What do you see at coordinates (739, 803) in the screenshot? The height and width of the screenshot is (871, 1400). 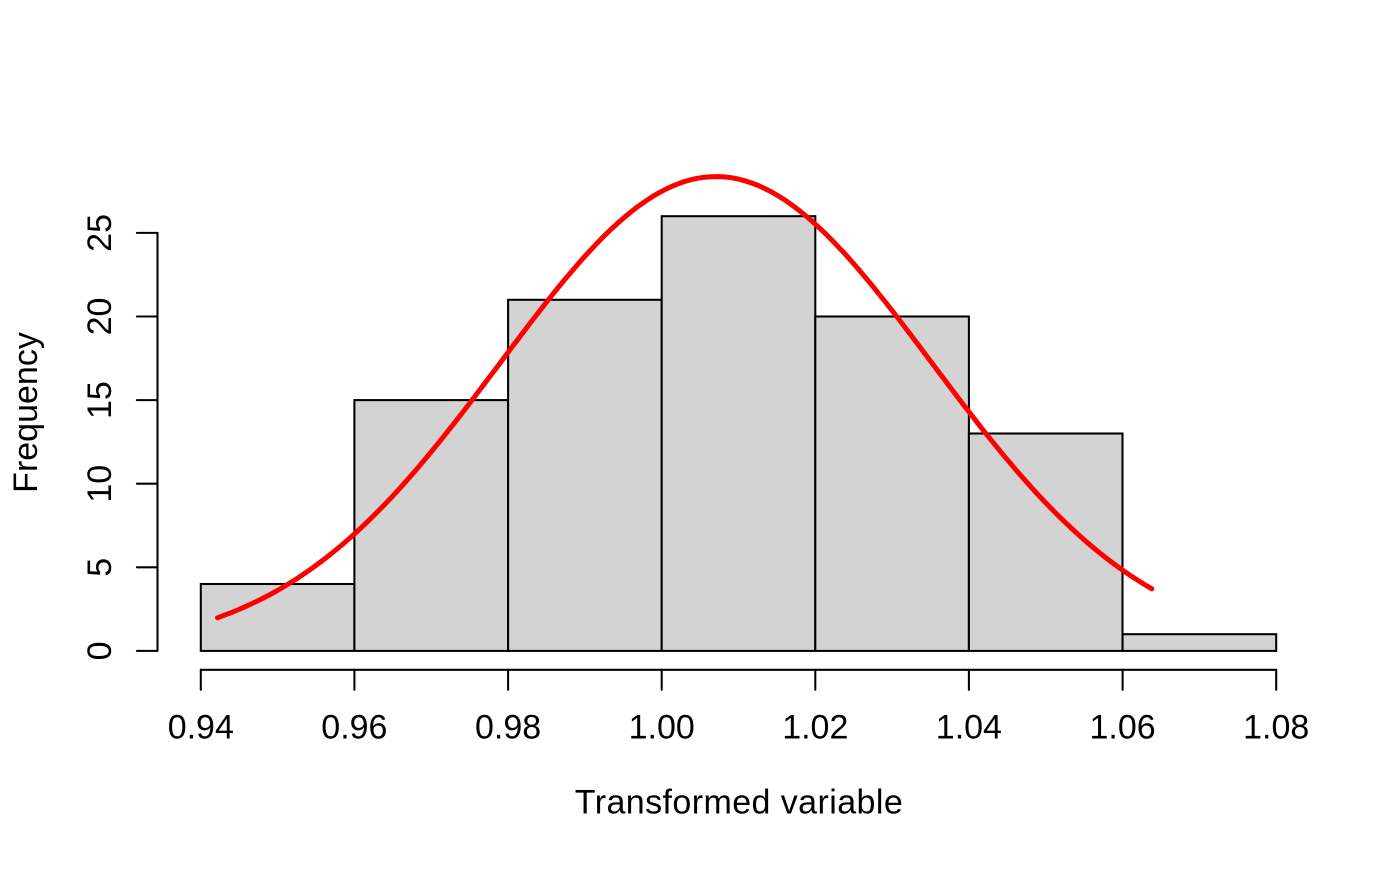 I see `svg-text: Transformed variable` at bounding box center [739, 803].